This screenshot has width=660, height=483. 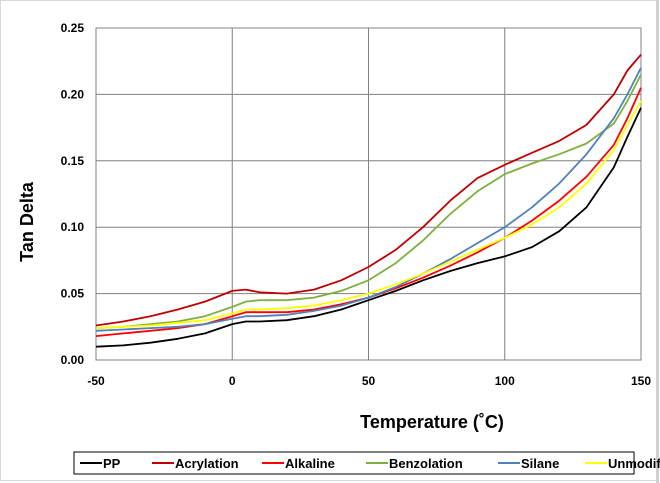 I want to click on legend-label: PP, so click(x=112, y=463).